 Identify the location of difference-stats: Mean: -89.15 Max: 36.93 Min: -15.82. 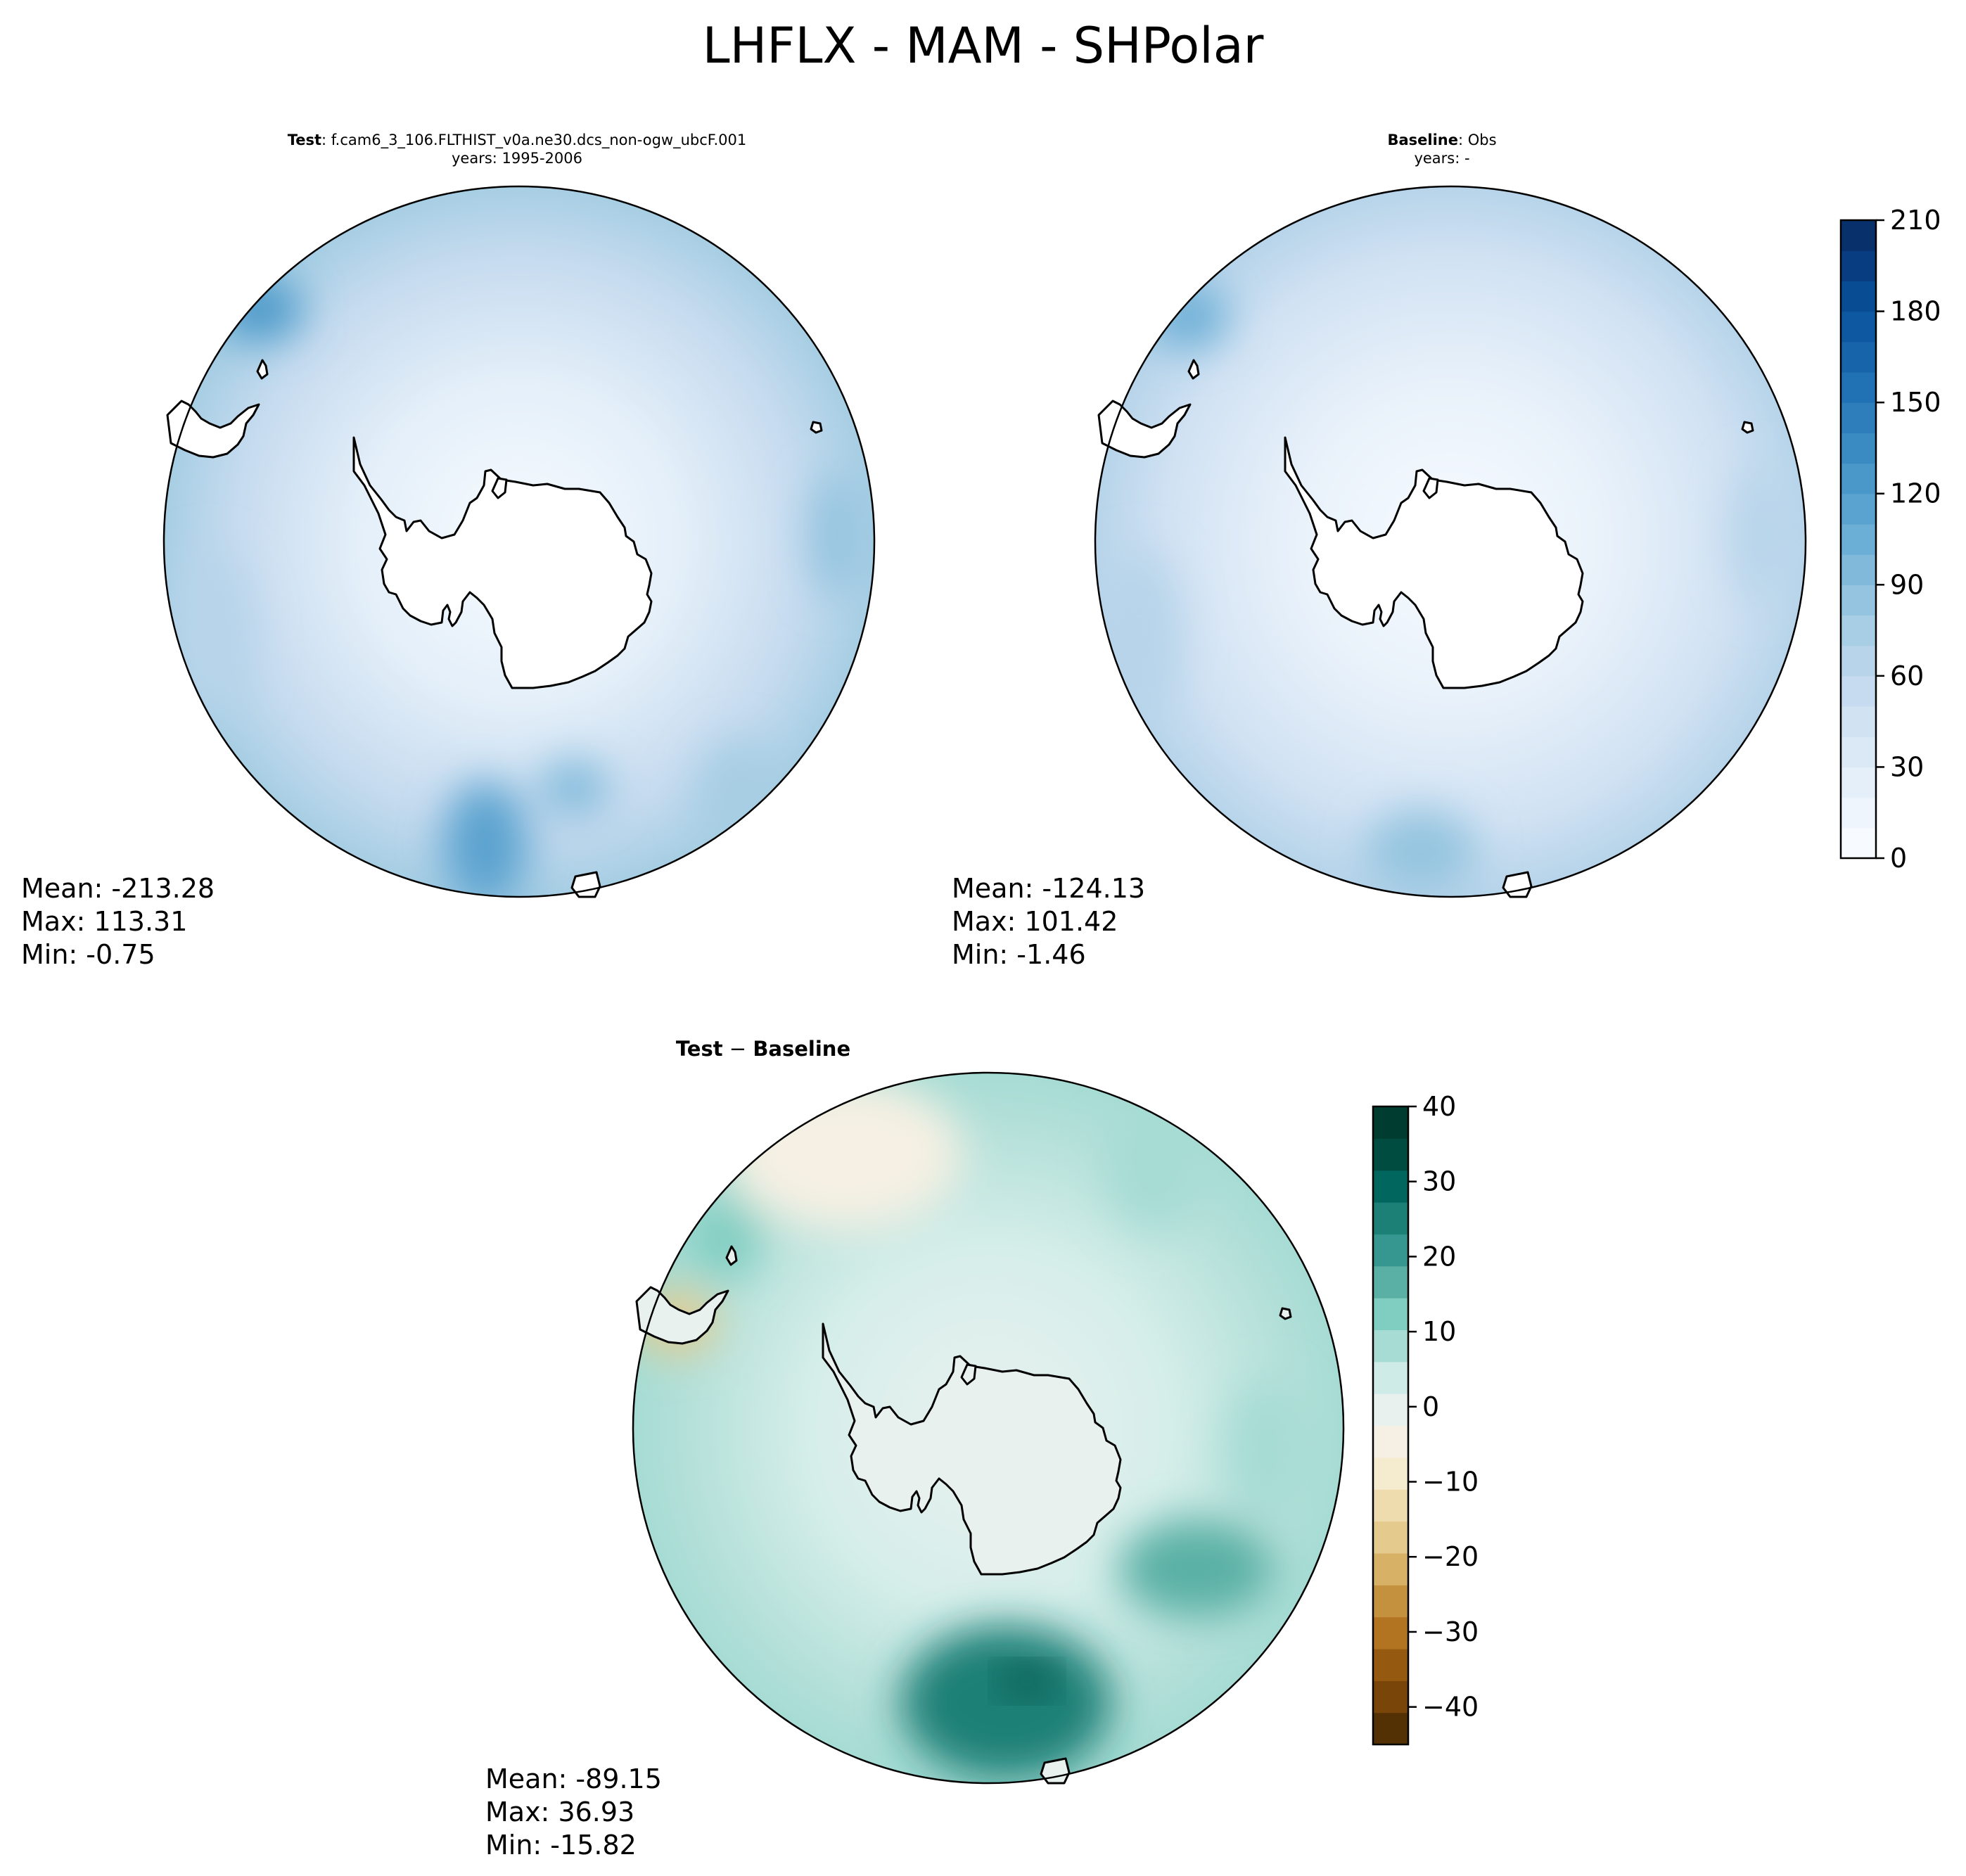
(573, 1812).